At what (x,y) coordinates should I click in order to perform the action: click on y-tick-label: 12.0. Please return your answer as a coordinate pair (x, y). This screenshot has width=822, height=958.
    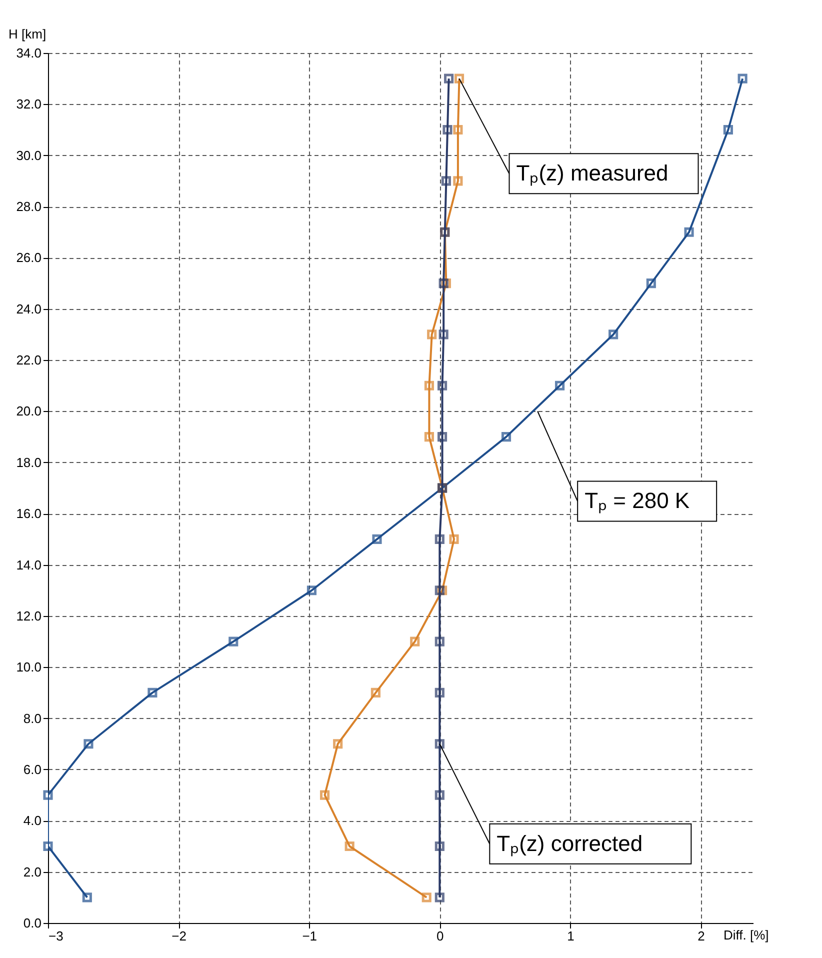
    Looking at the image, I should click on (29, 616).